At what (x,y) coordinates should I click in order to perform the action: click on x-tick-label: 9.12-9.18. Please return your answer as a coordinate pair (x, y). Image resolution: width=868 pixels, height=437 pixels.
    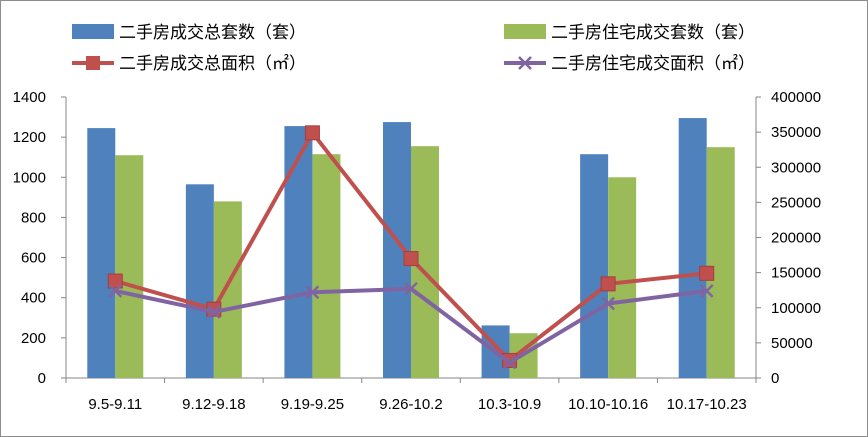
    Looking at the image, I should click on (213, 404).